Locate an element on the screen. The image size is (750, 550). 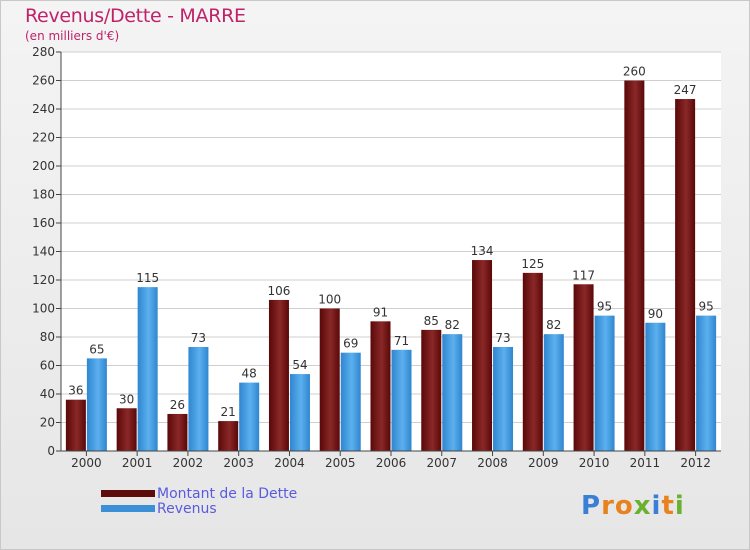
data-label: 134 is located at coordinates (482, 251).